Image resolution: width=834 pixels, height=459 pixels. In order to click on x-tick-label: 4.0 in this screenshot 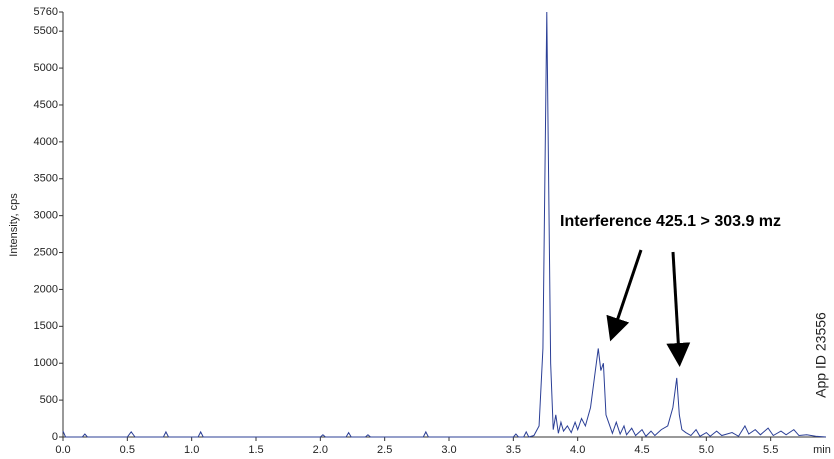, I will do `click(577, 450)`.